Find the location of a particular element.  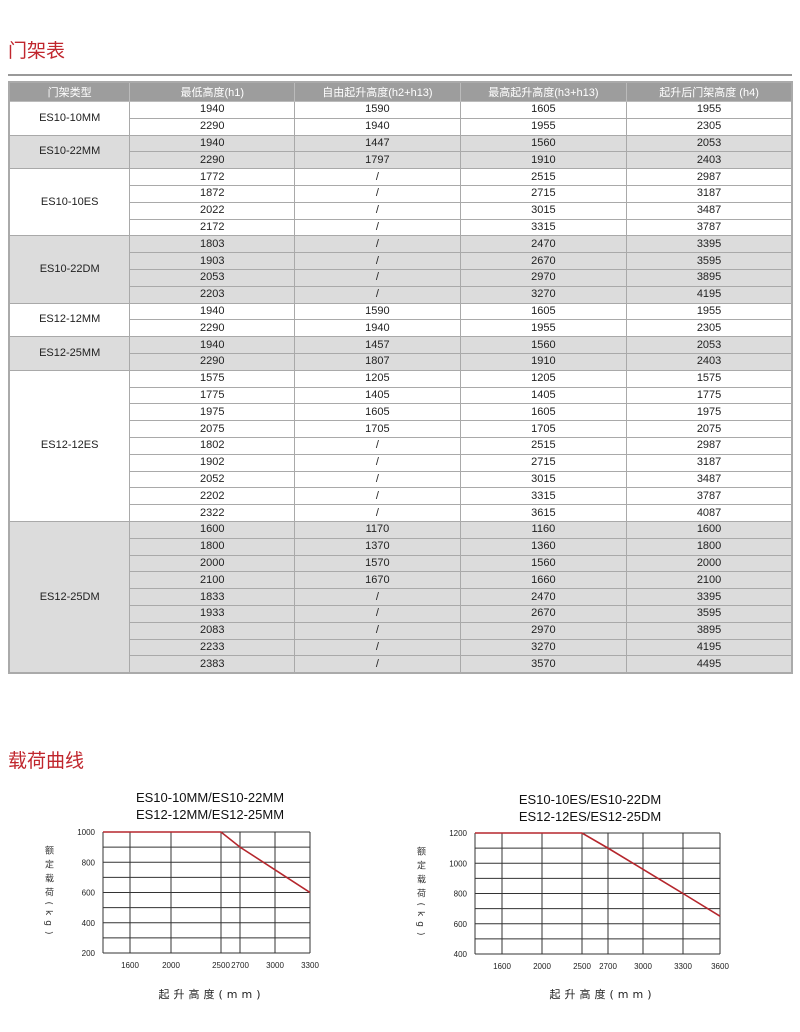

table-cell: 3187 is located at coordinates (709, 193).